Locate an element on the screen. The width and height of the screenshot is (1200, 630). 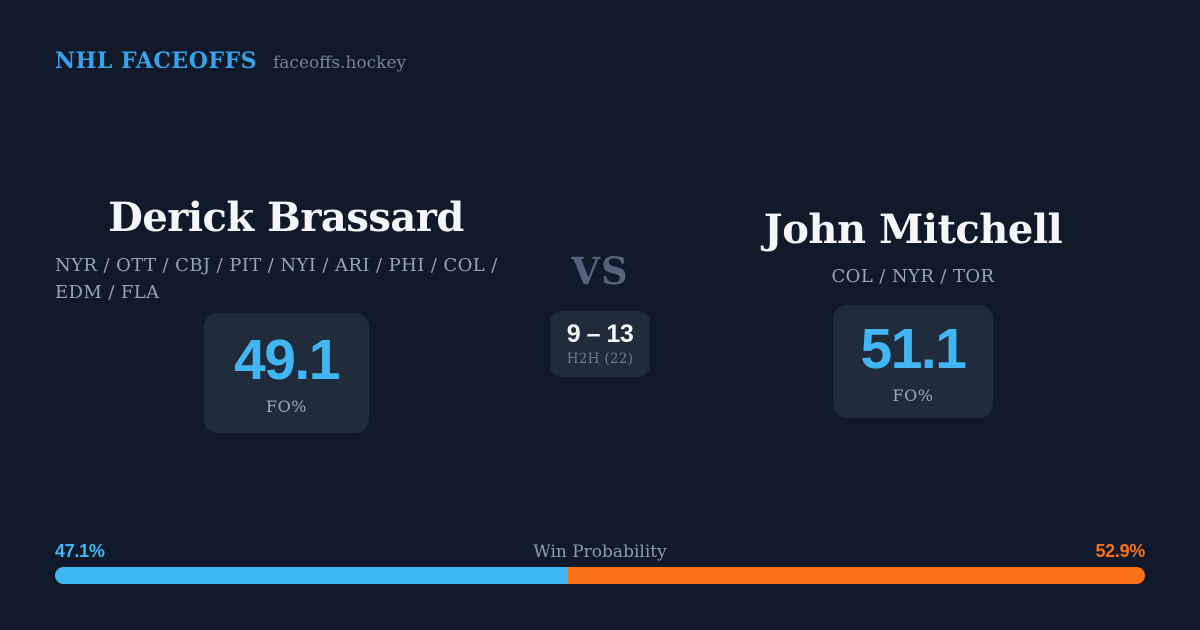
h2h-card: 9 – 13 H2H (22) is located at coordinates (600, 344).